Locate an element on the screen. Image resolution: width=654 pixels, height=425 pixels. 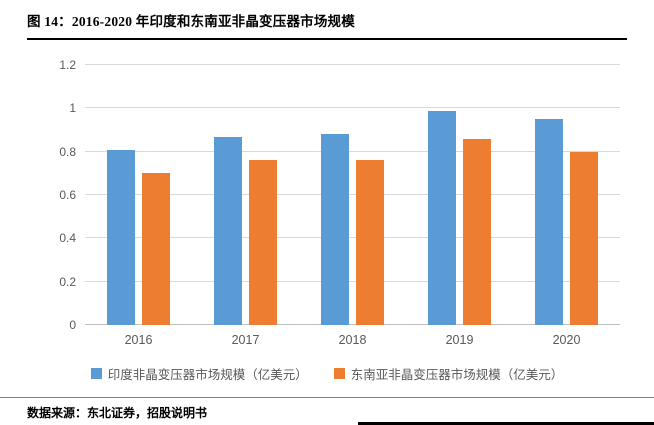
footer-divider is located at coordinates (327, 397).